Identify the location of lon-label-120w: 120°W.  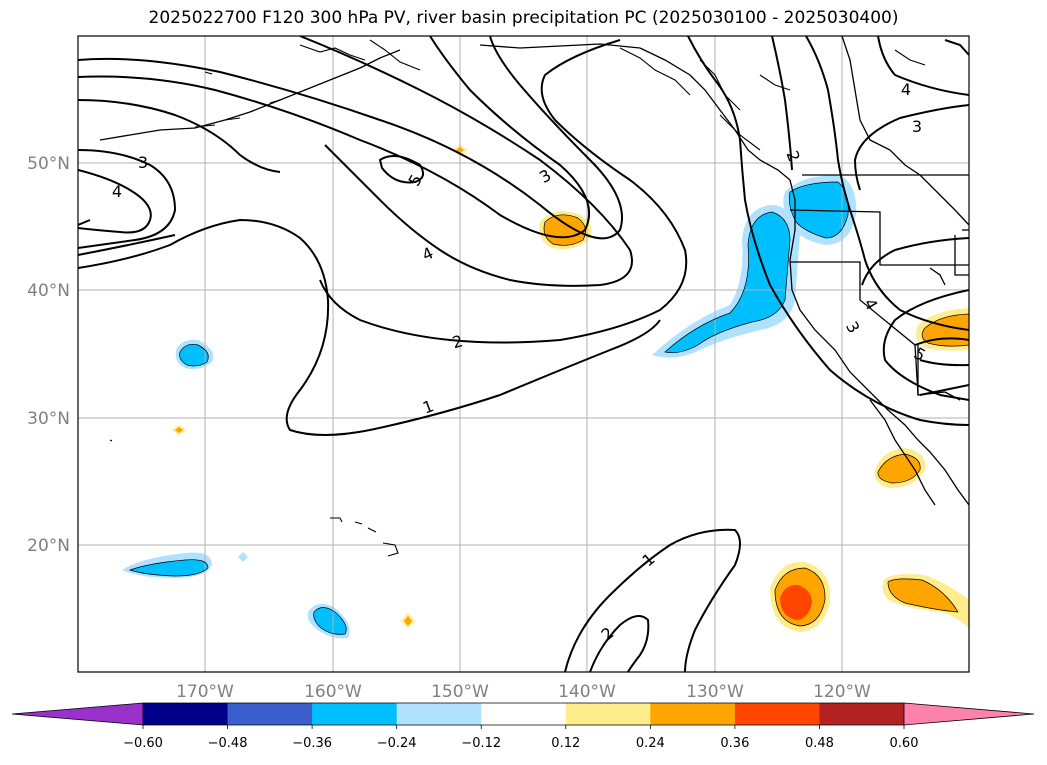
(842, 692).